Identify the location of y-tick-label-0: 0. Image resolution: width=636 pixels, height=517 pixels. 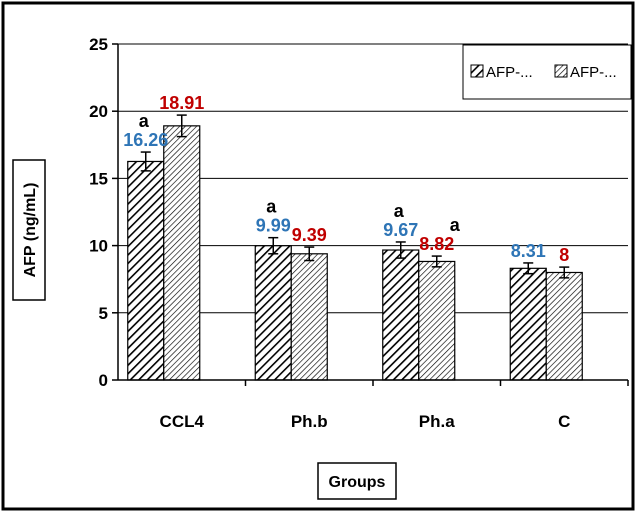
(103, 380).